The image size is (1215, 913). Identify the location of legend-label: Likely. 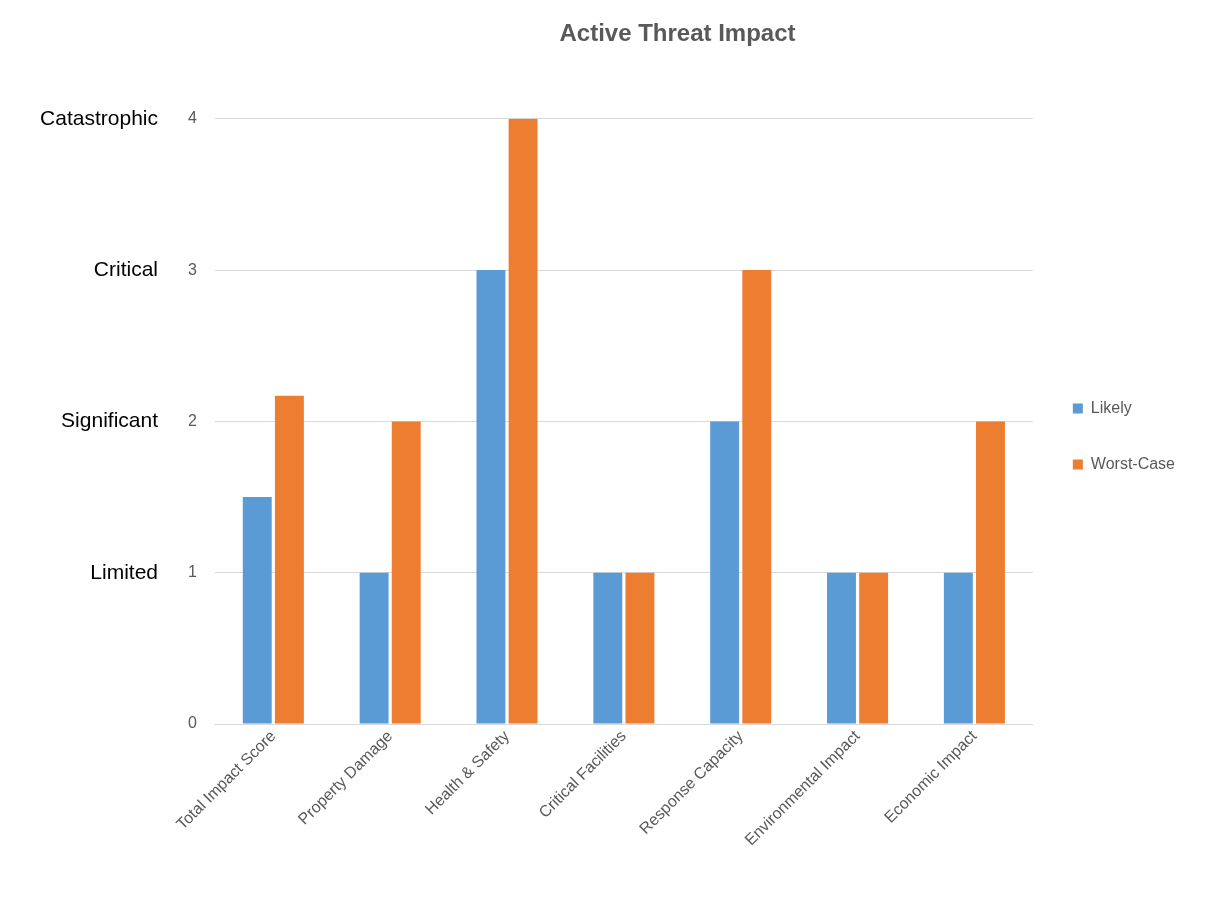
(1111, 407).